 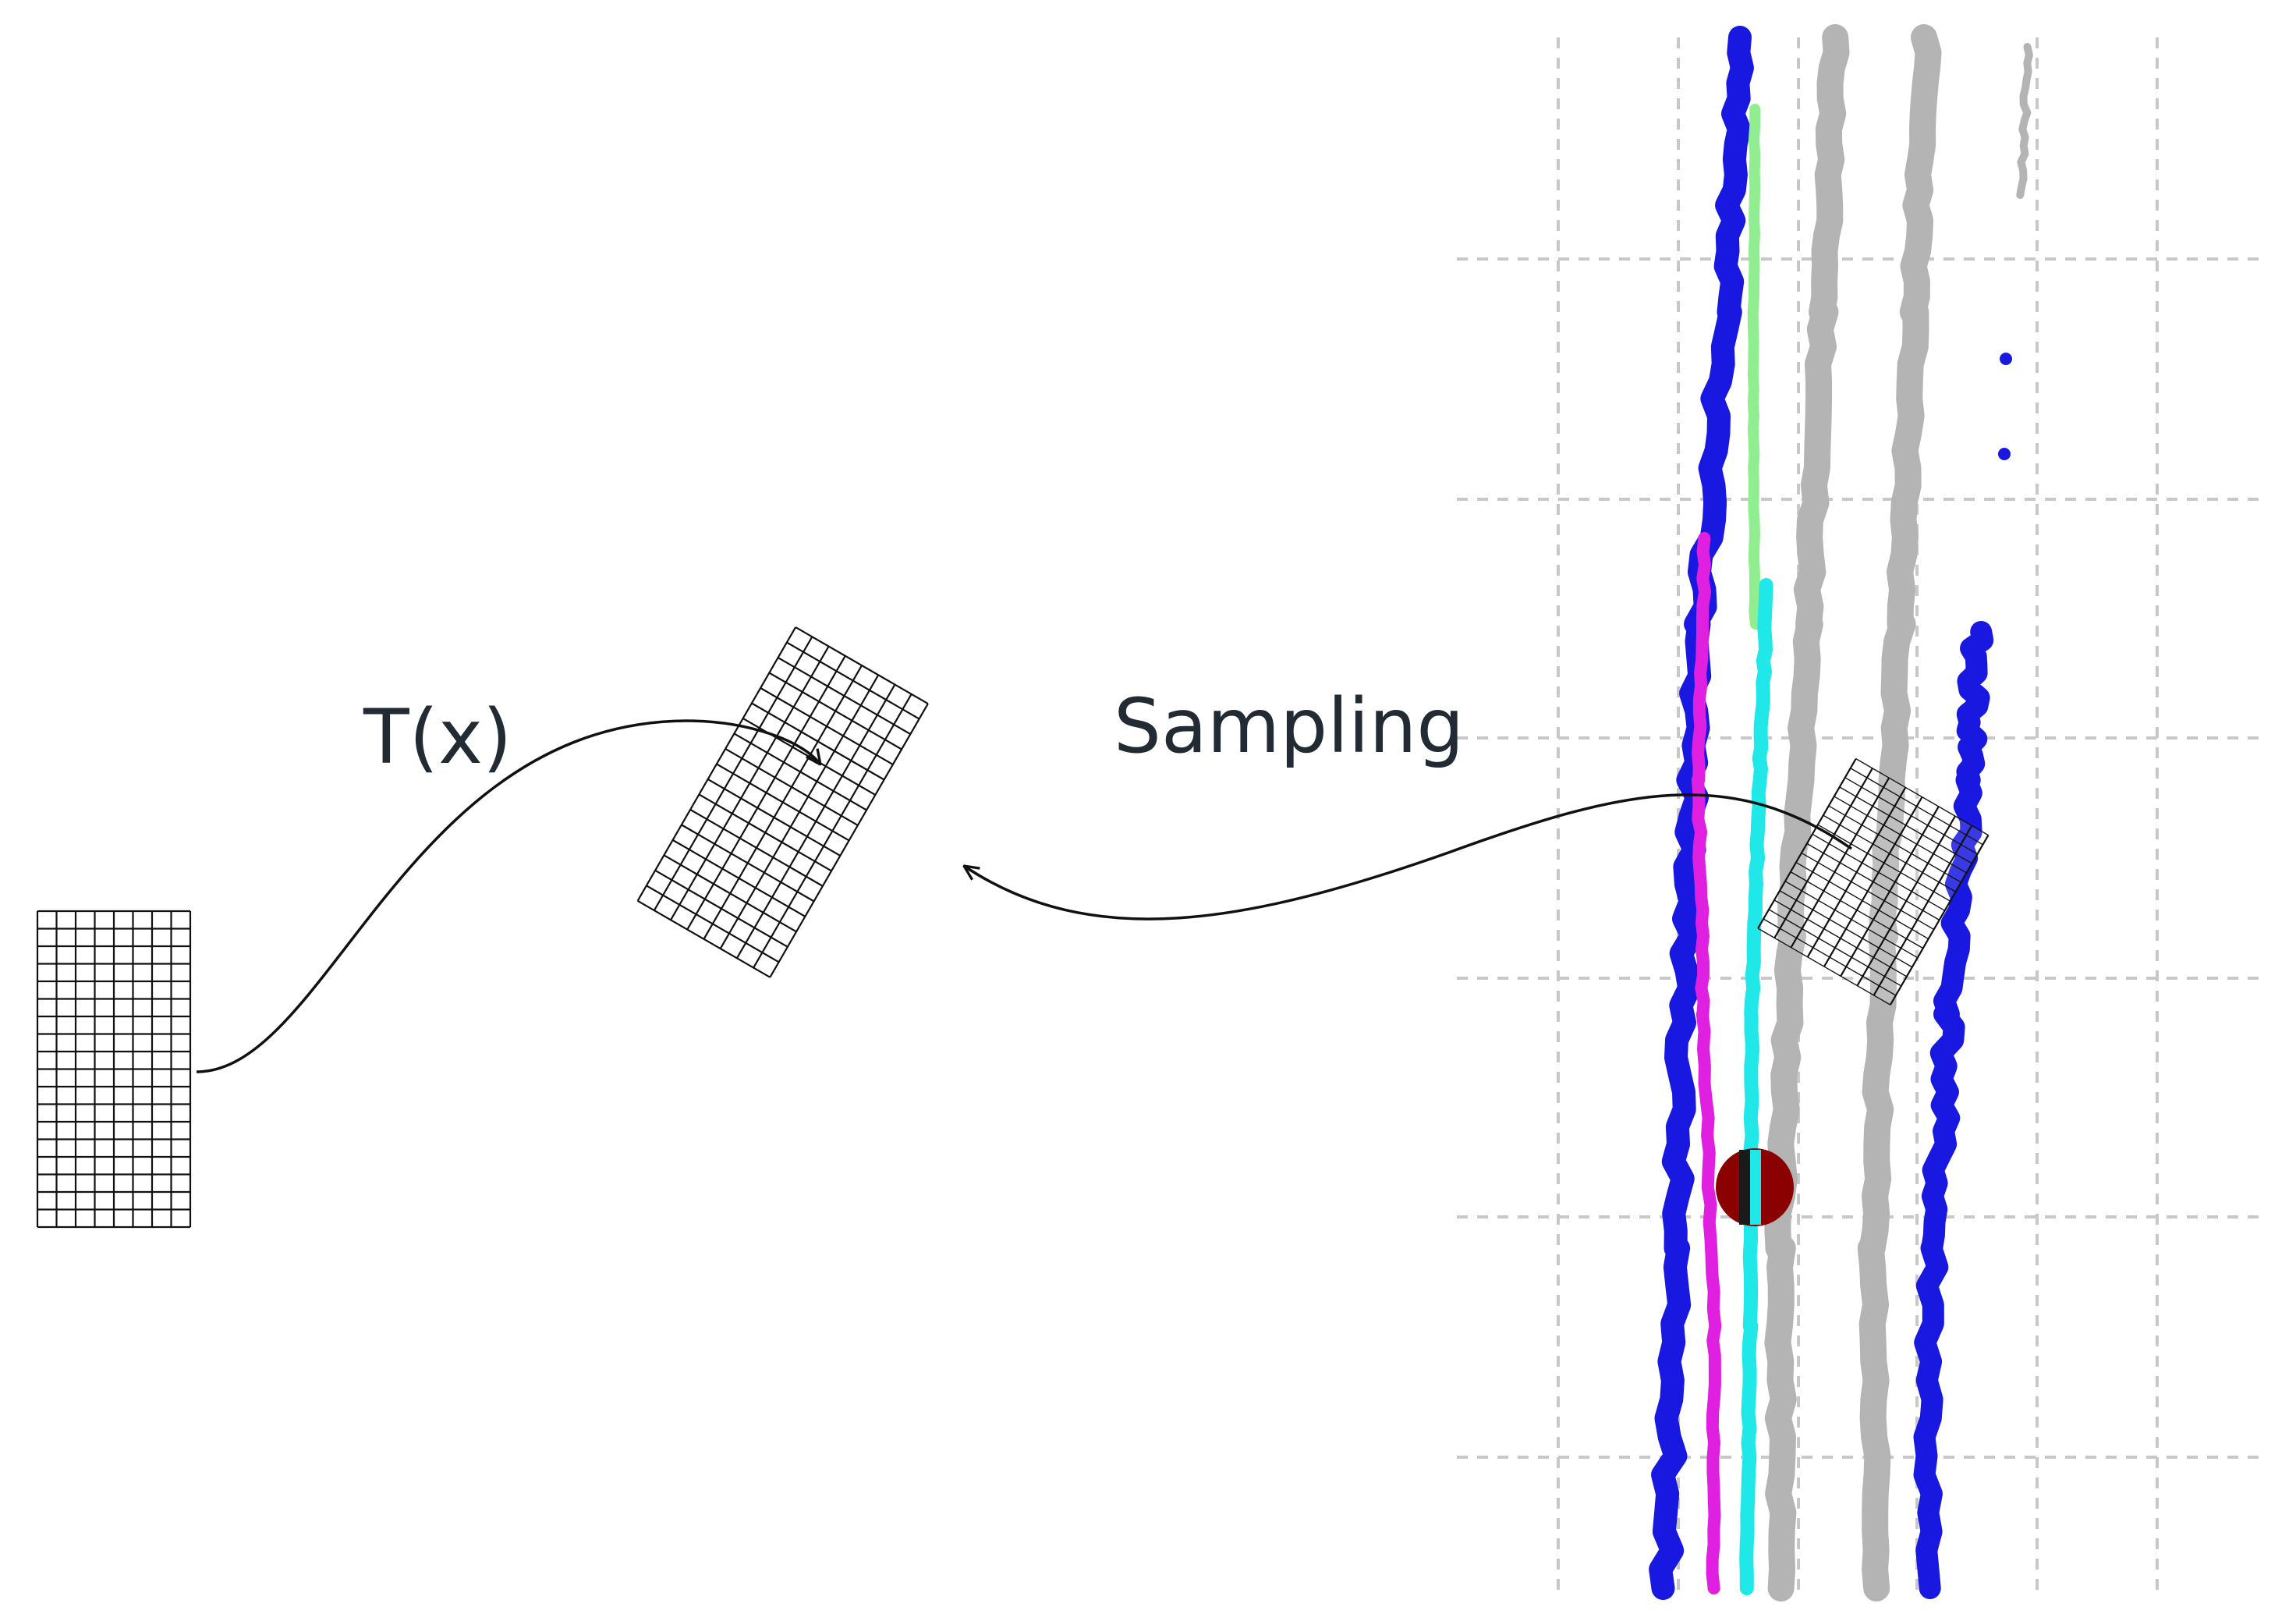 What do you see at coordinates (1289, 726) in the screenshot?
I see `sampling-label: Sampling` at bounding box center [1289, 726].